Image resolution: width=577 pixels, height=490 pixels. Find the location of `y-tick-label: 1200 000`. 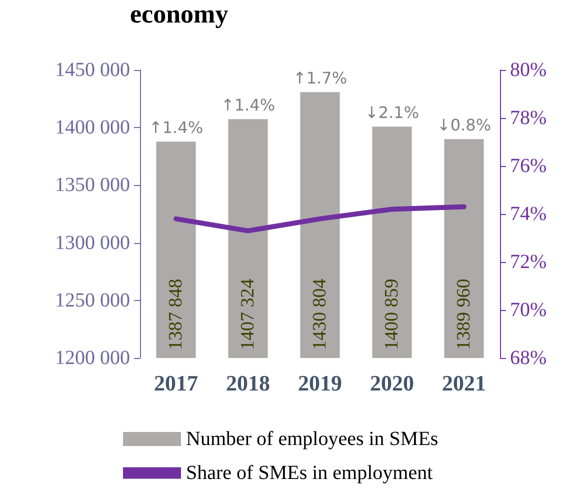

y-tick-label: 1200 000 is located at coordinates (92, 358).